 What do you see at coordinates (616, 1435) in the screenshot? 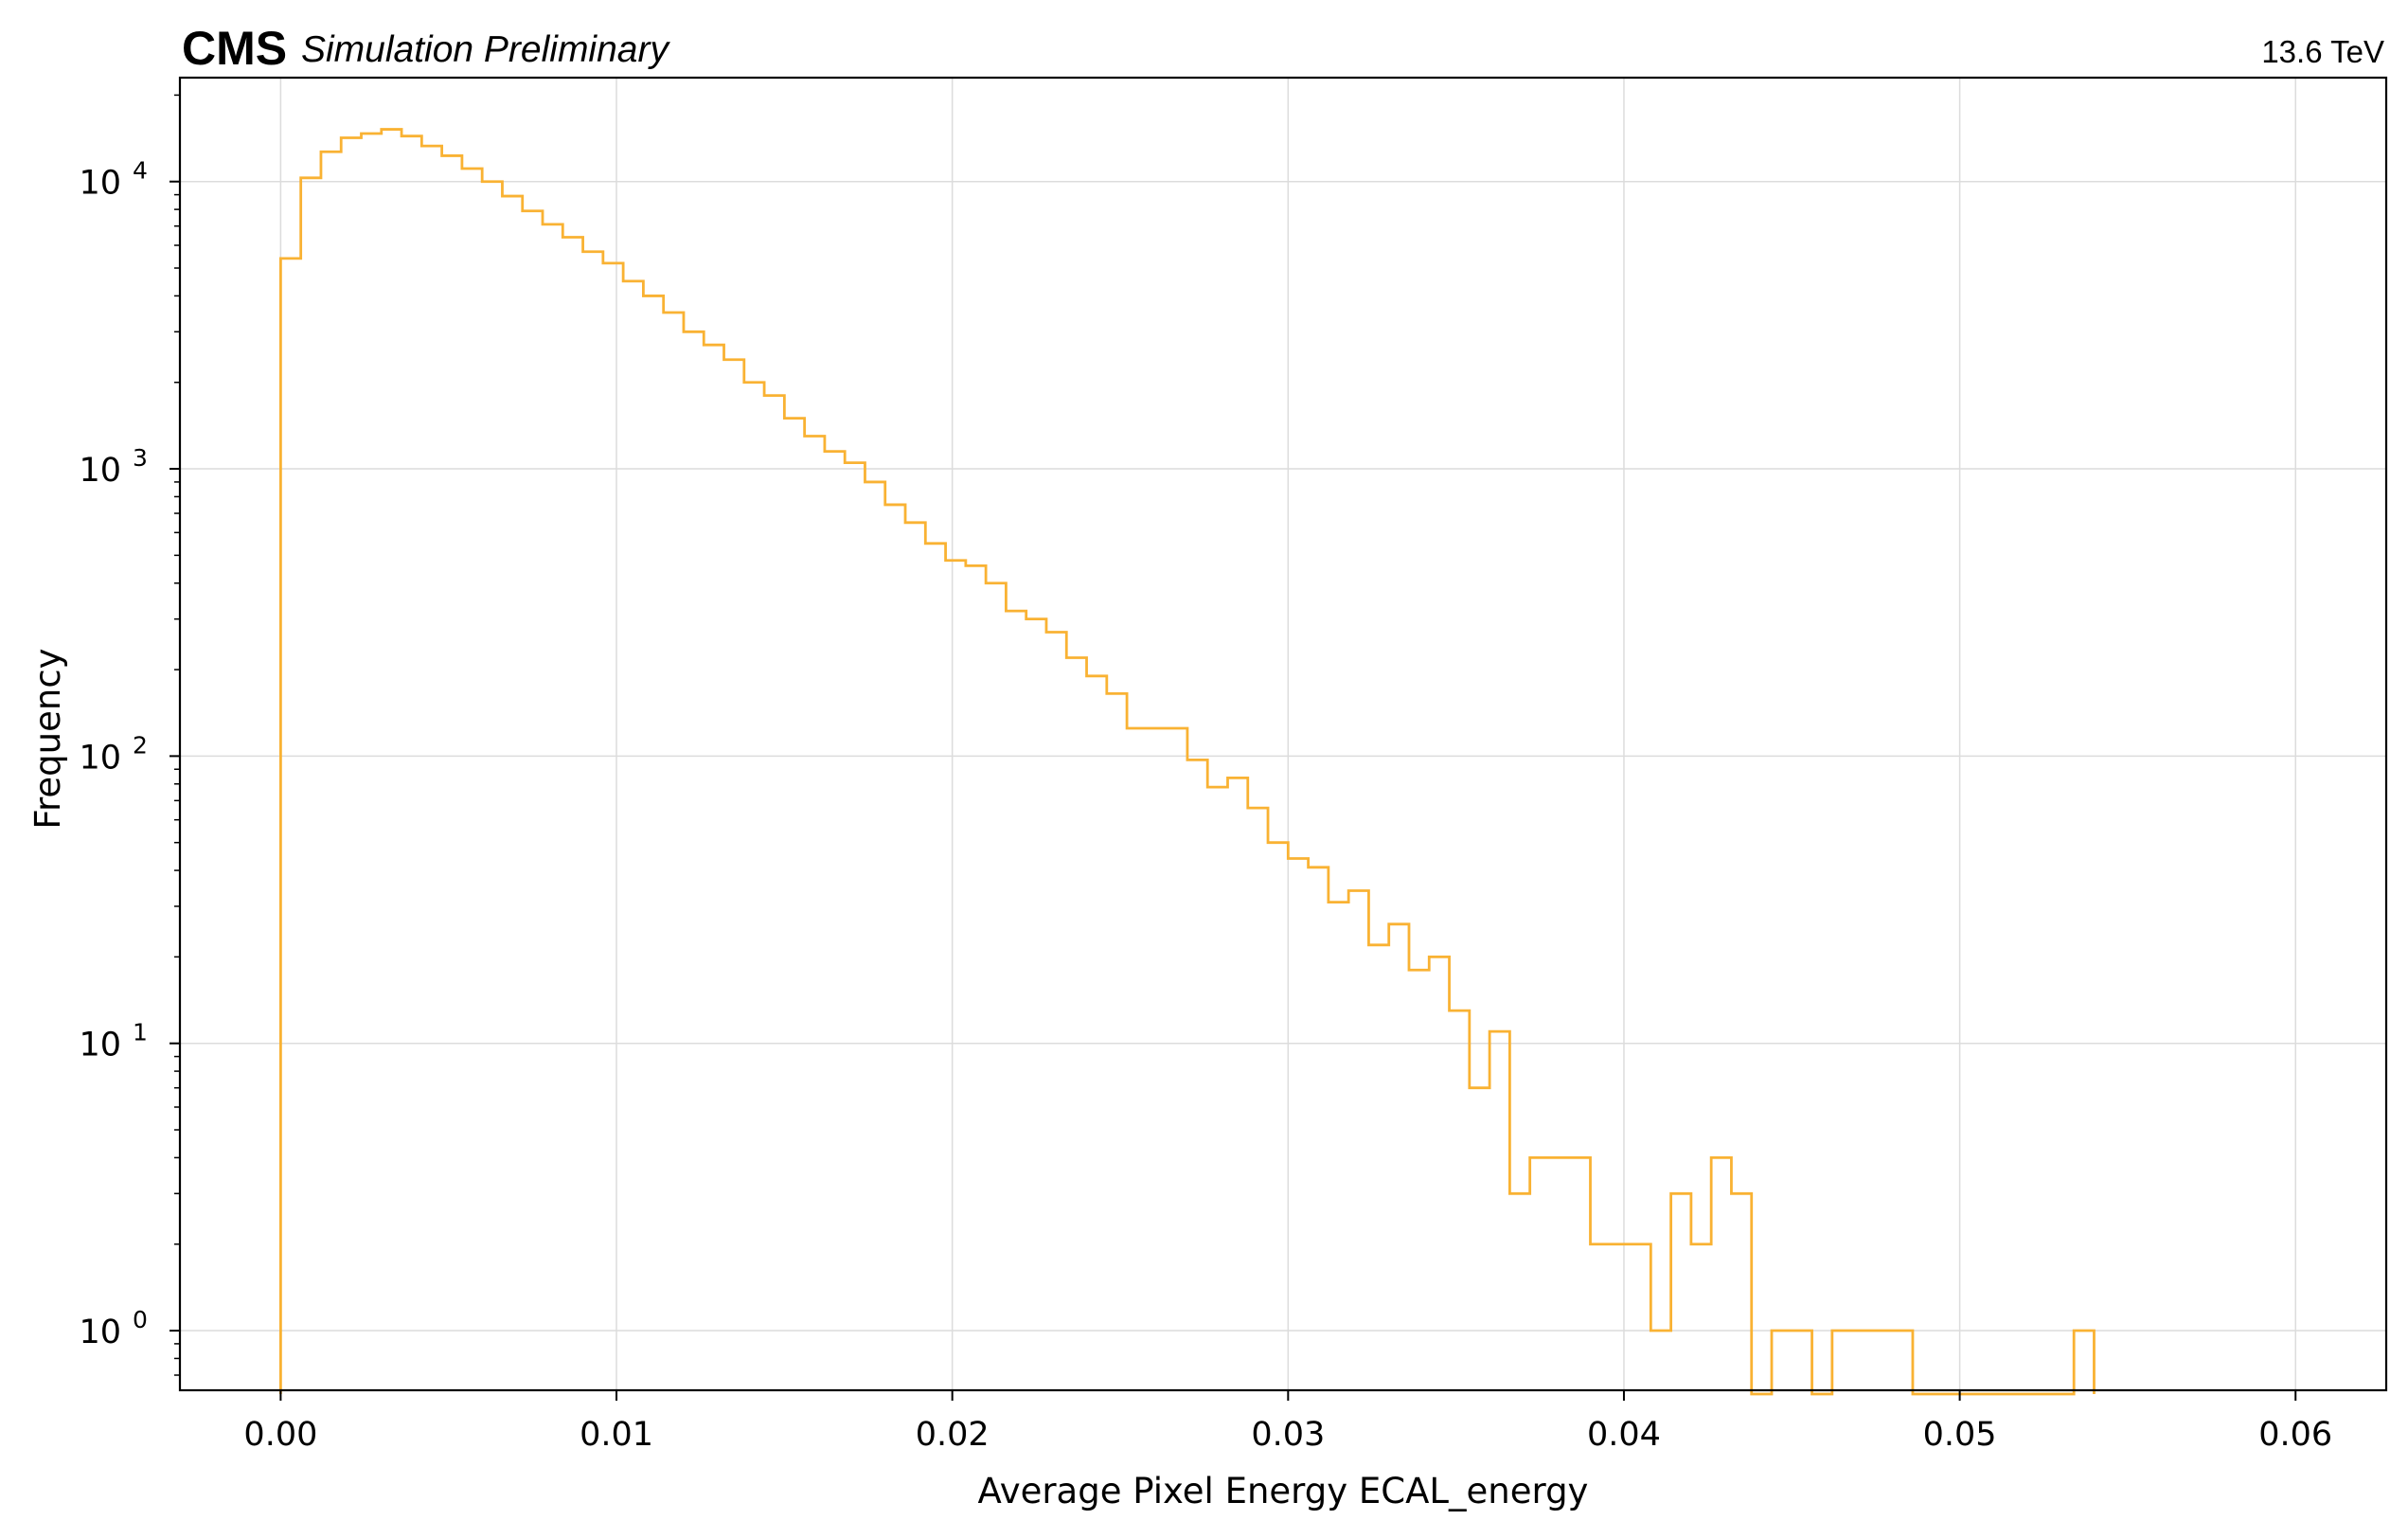
I see `x-tick-label: 0.01` at bounding box center [616, 1435].